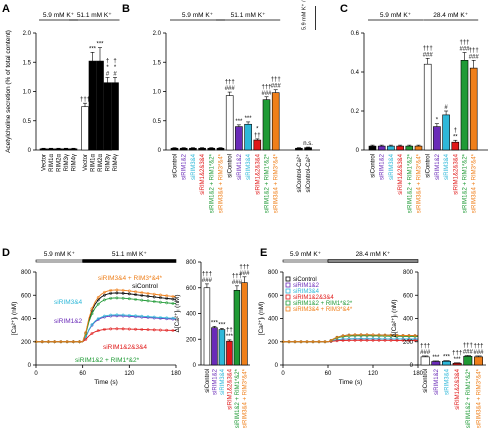 This screenshot has height=442, width=492. What do you see at coordinates (230, 337) in the screenshot?
I see `panel-D-inset-significance: ***` at bounding box center [230, 337].